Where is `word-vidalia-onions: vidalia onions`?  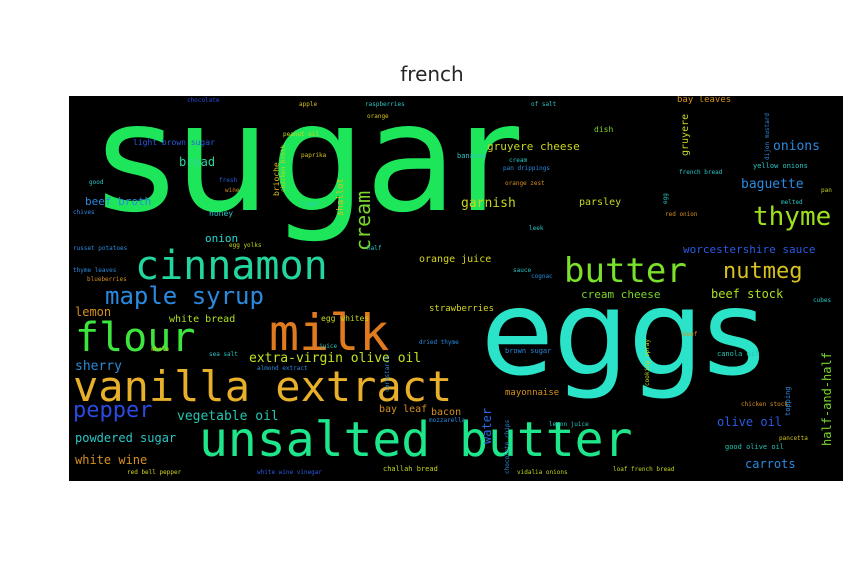 word-vidalia-onions: vidalia onions is located at coordinates (542, 472).